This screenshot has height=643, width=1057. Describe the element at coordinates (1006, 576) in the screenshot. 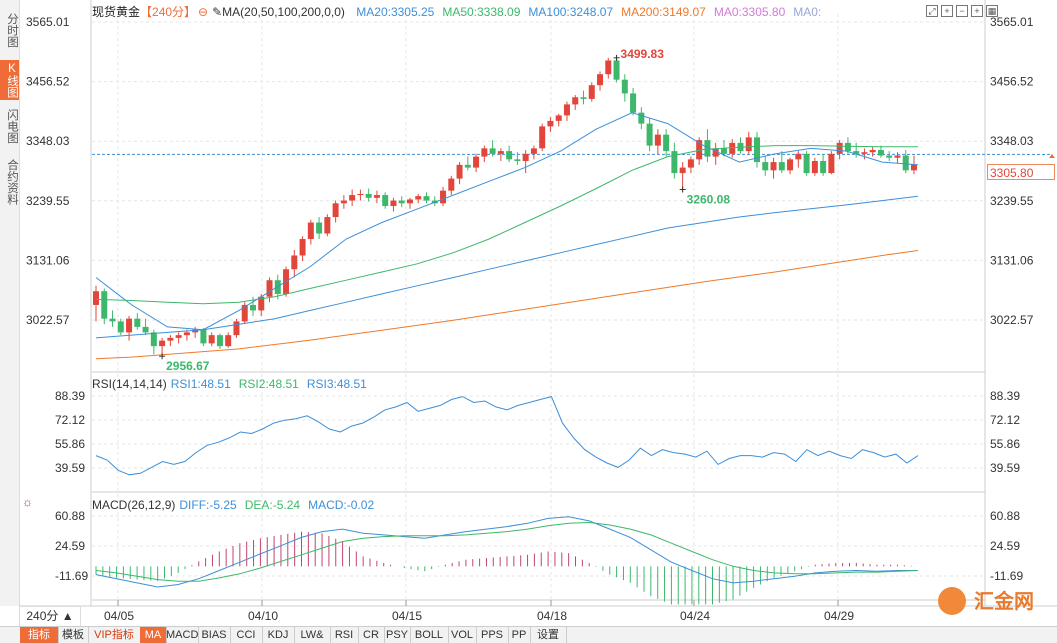

I see `macd-tick-right: -11.69` at that location.